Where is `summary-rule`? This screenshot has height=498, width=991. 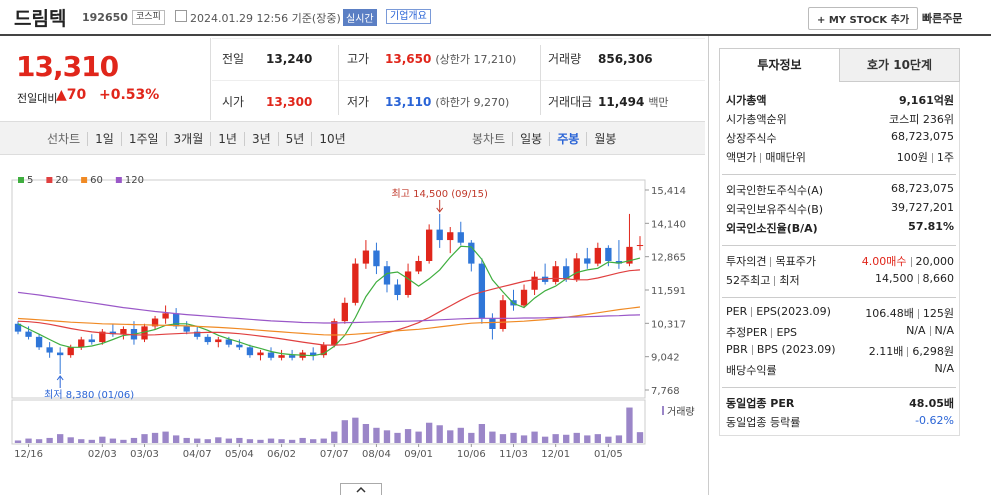 summary-rule is located at coordinates (458, 80).